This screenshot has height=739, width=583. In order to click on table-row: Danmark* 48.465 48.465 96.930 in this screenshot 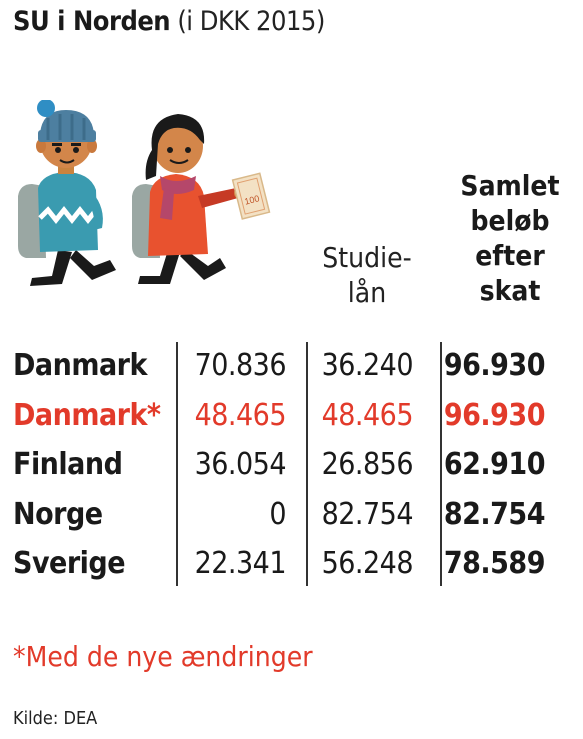, I will do `click(291, 416)`.